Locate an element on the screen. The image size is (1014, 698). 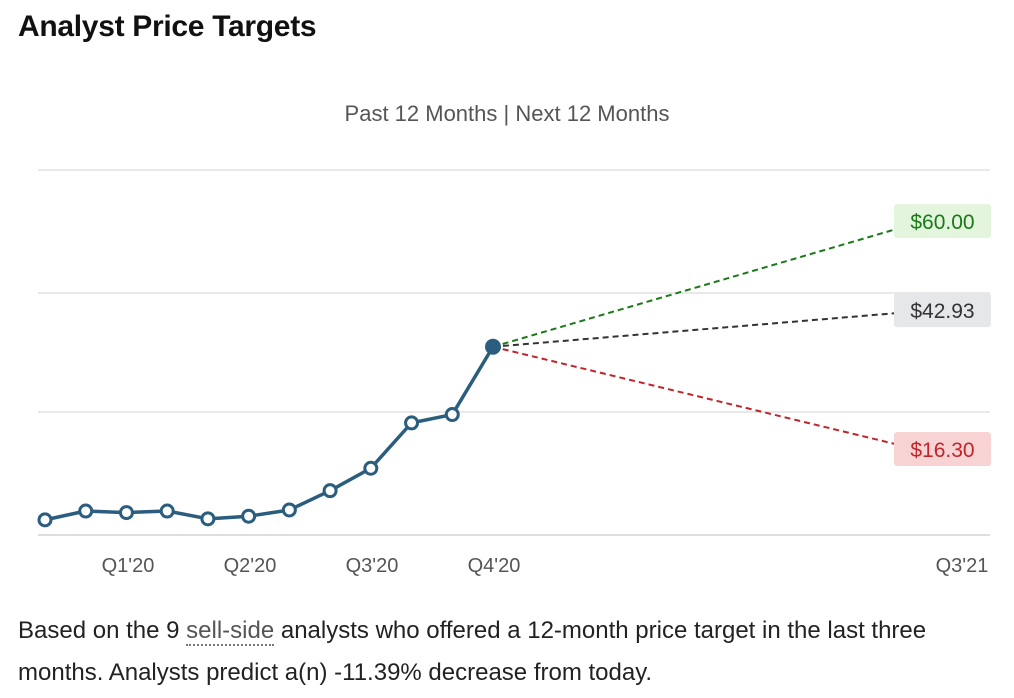
target-line-low is located at coordinates (706, 398).